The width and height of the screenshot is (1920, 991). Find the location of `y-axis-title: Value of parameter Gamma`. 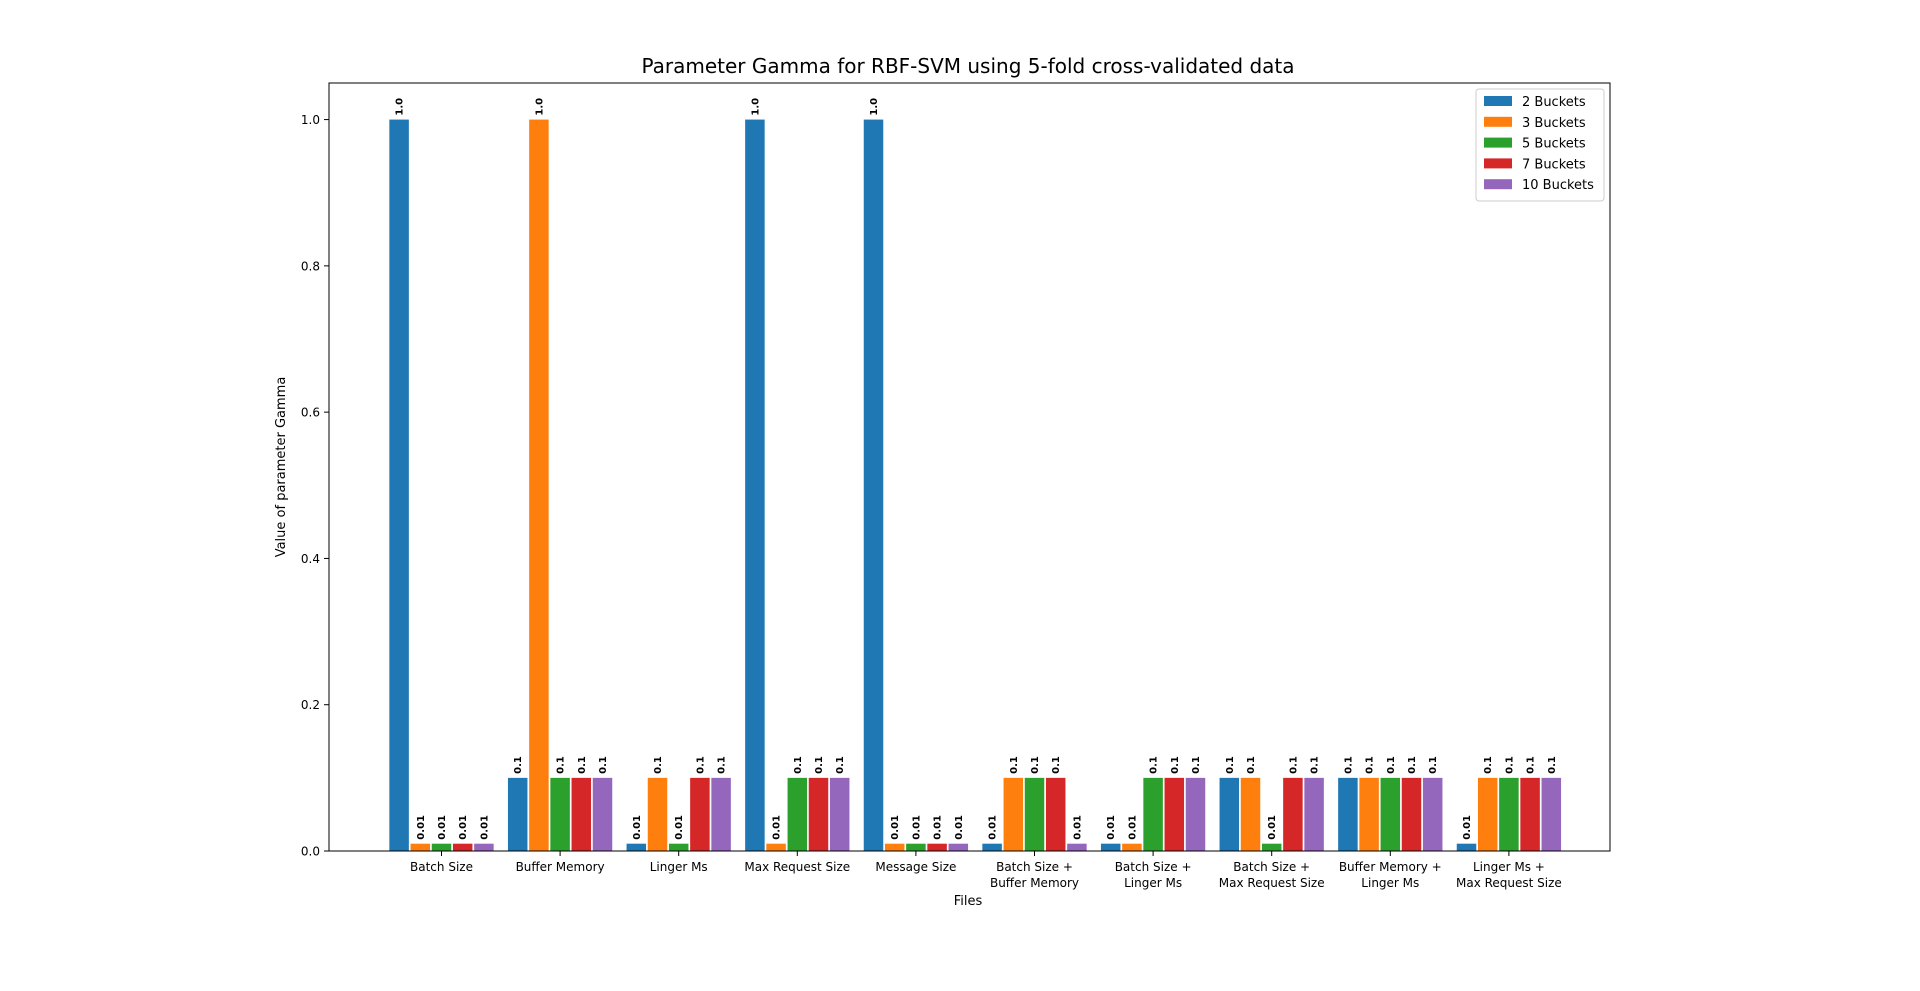

y-axis-title: Value of parameter Gamma is located at coordinates (281, 467).